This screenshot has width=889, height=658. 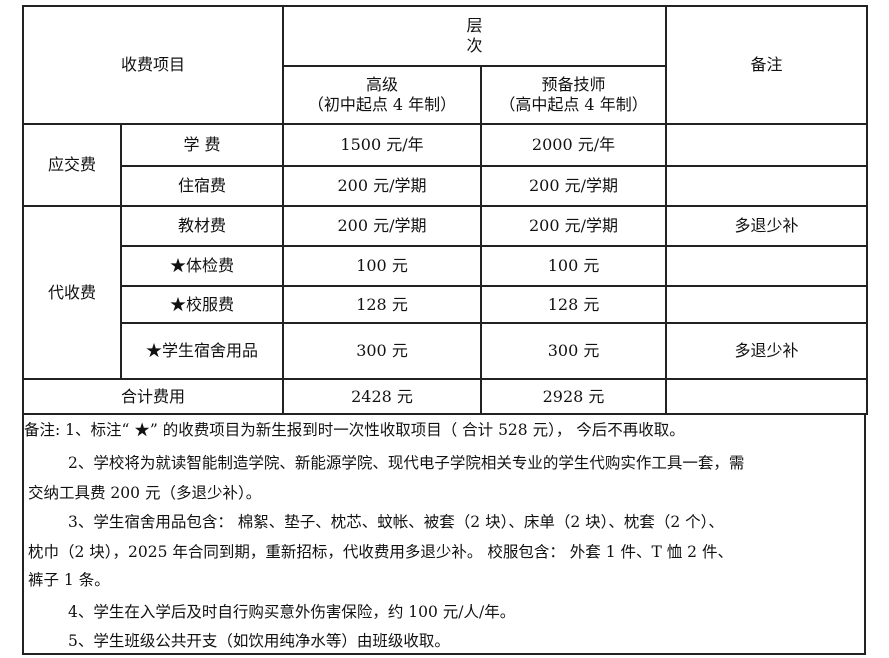 What do you see at coordinates (145, 493) in the screenshot?
I see `note-line: 交纳工具费 200 元（多退少补）。` at bounding box center [145, 493].